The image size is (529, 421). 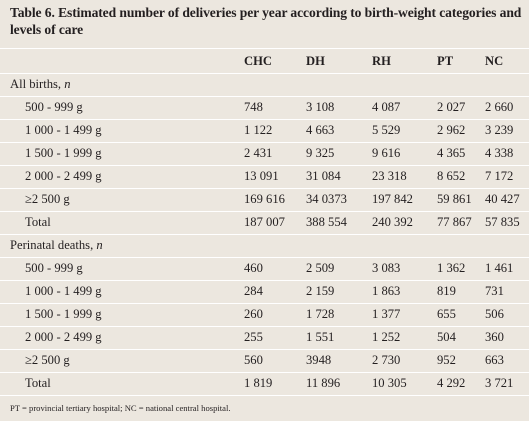 What do you see at coordinates (386, 337) in the screenshot?
I see `cell-rh: 1 252` at bounding box center [386, 337].